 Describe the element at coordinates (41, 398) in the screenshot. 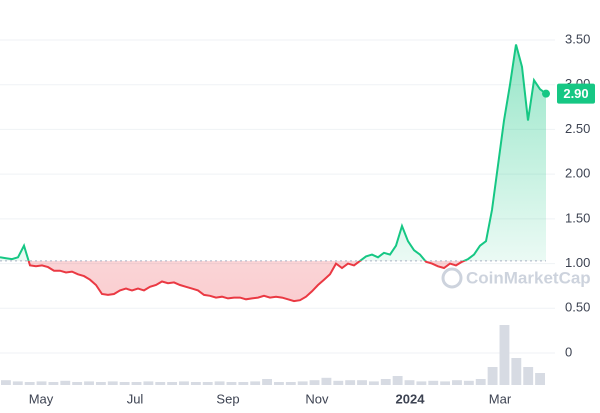

I see `x-tick-label: May` at that location.